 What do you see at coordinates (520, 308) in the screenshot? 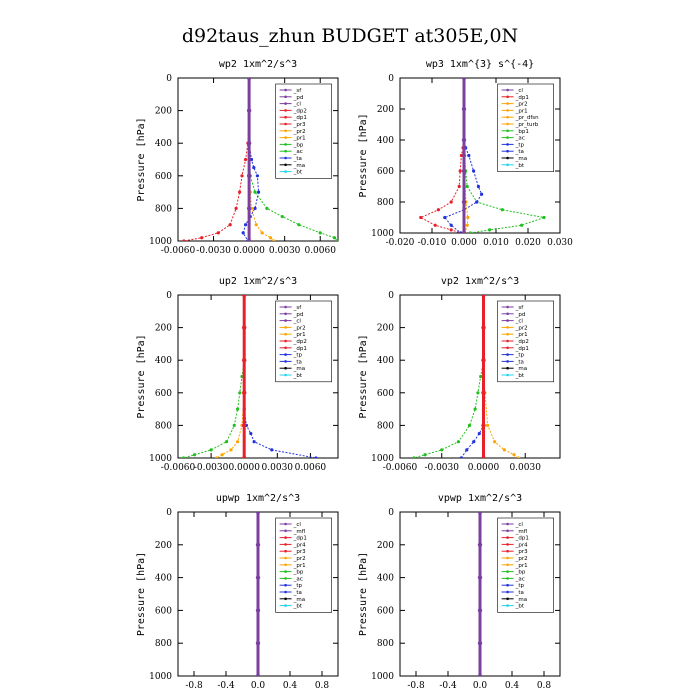
I see `legend-entry: _sf` at bounding box center [520, 308].